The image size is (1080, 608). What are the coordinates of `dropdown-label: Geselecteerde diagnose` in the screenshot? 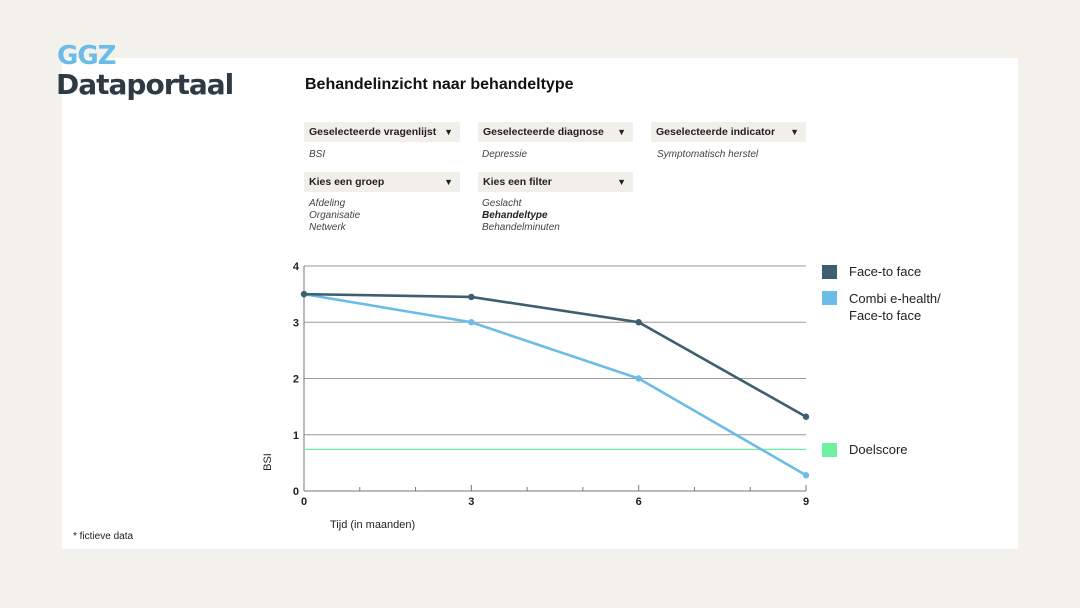 It's located at (543, 132).